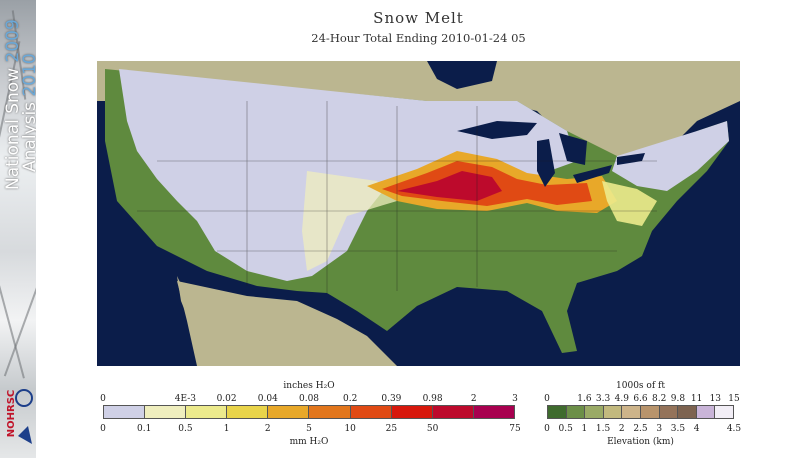  Describe the element at coordinates (565, 429) in the screenshot. I see `elevation-bottom-tick-label: 0.5` at that location.